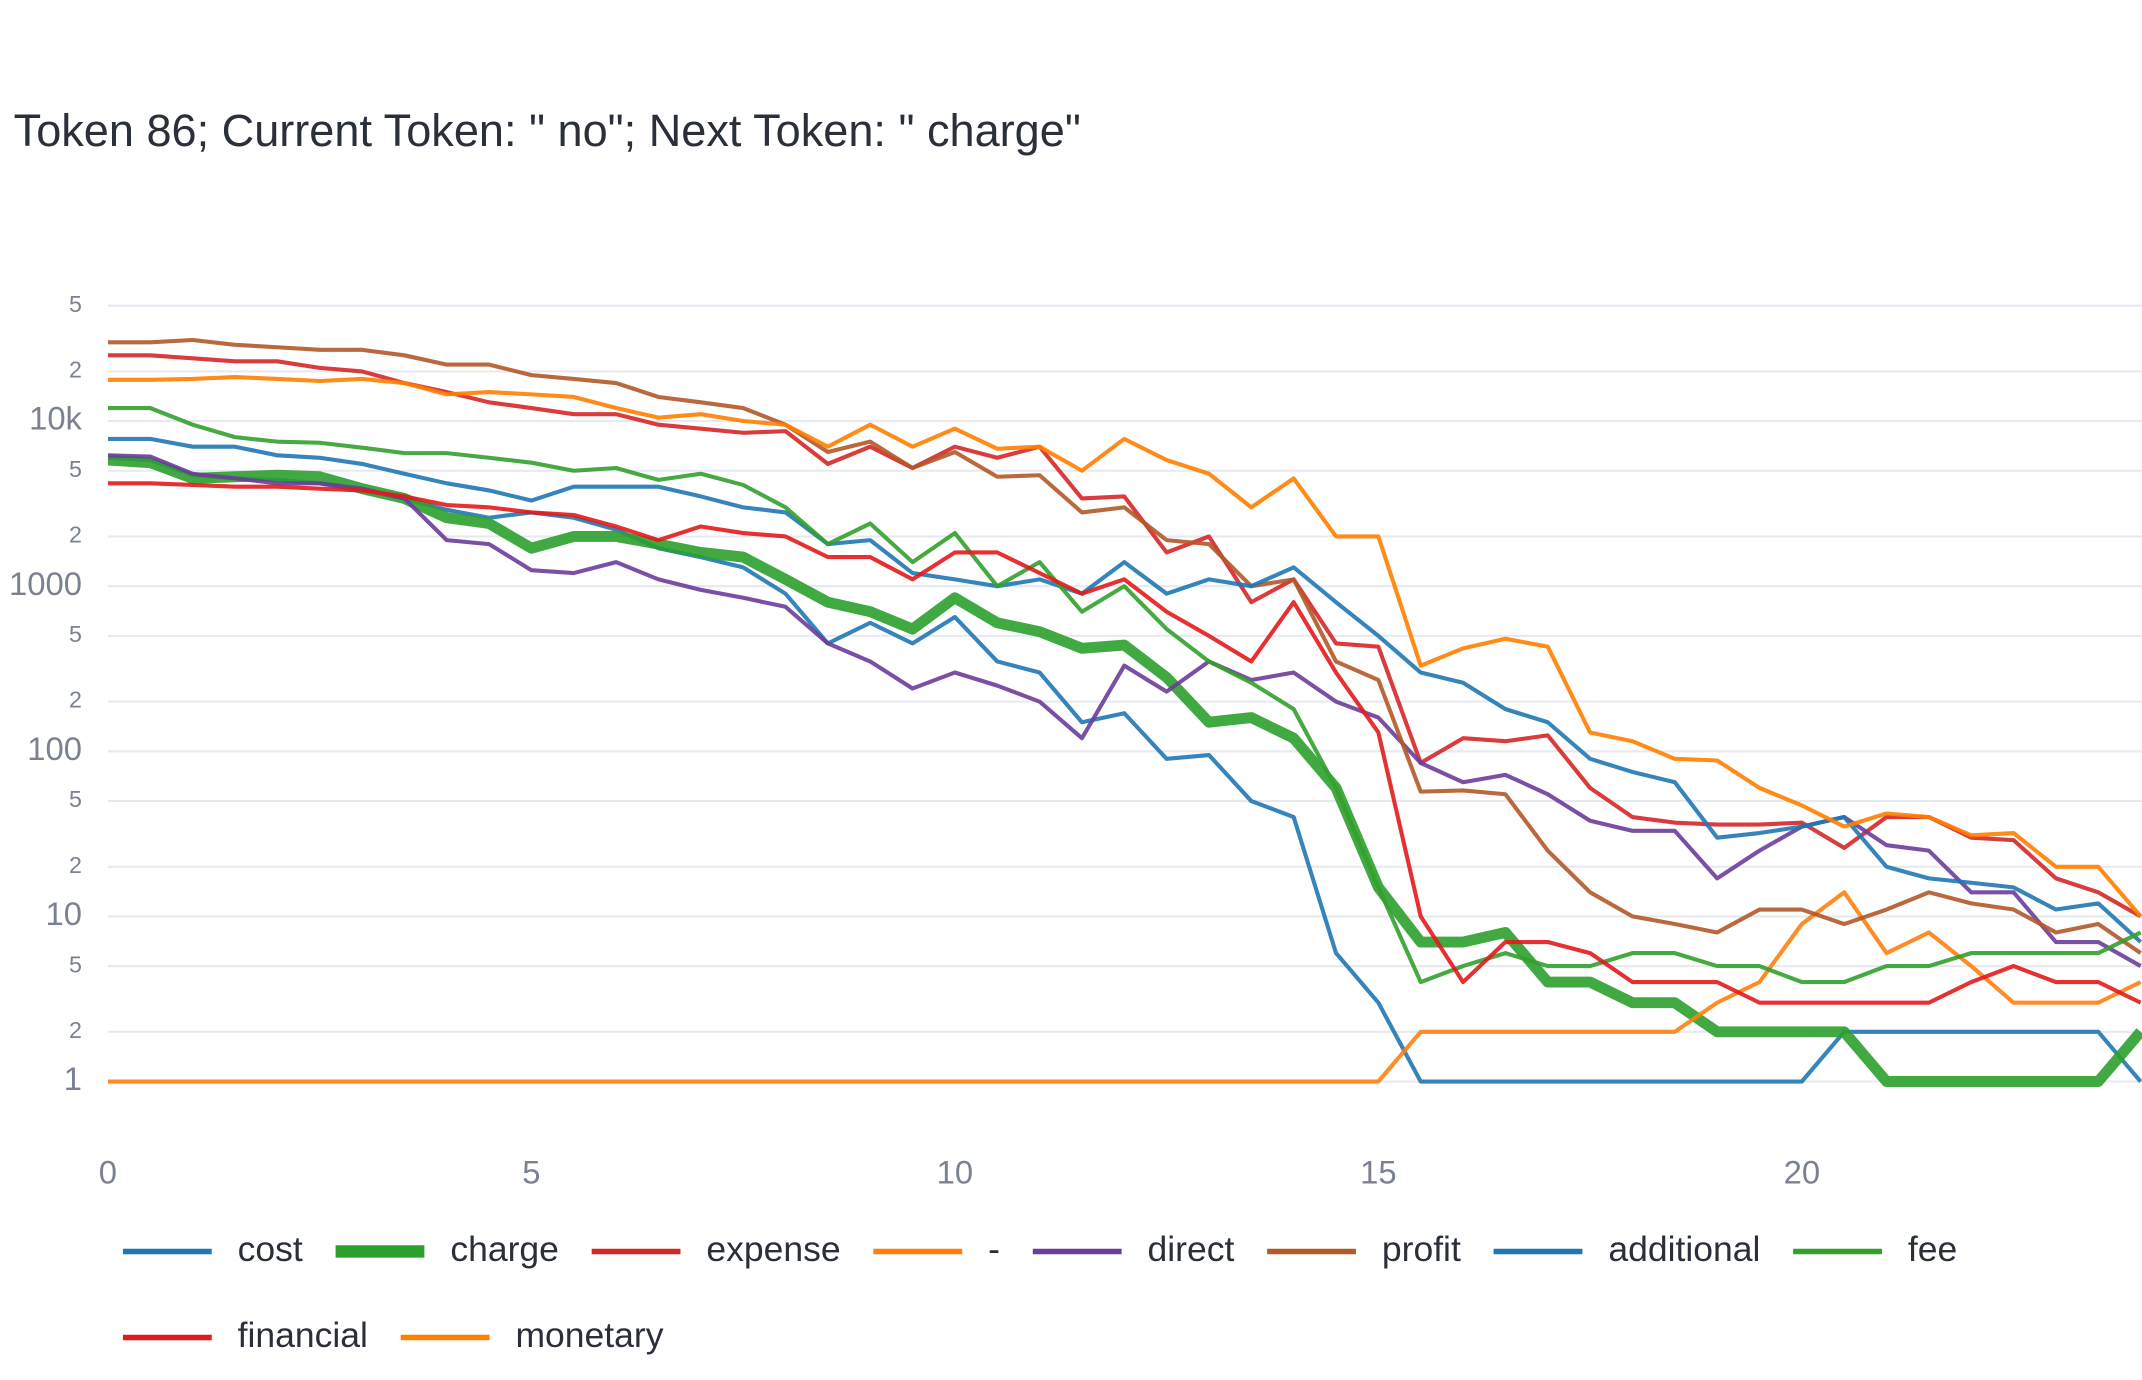 The height and width of the screenshot is (1380, 2142). Describe the element at coordinates (108, 1172) in the screenshot. I see `x-tick-label: 0` at that location.